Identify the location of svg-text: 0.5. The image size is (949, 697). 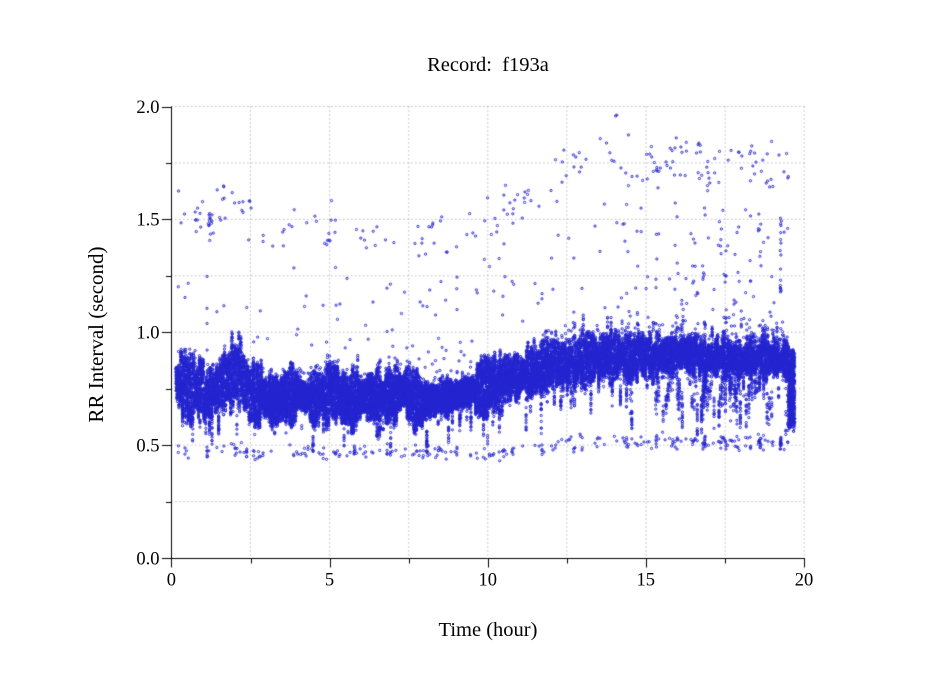
(147, 446).